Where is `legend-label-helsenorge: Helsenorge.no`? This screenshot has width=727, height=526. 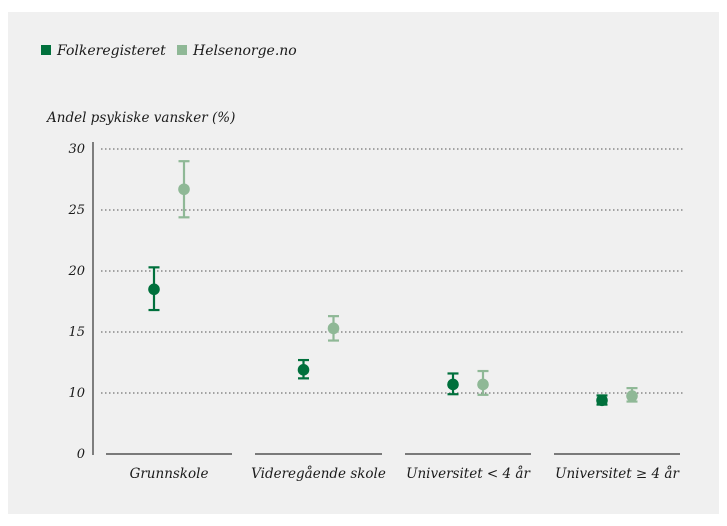 legend-label-helsenorge: Helsenorge.no is located at coordinates (244, 51).